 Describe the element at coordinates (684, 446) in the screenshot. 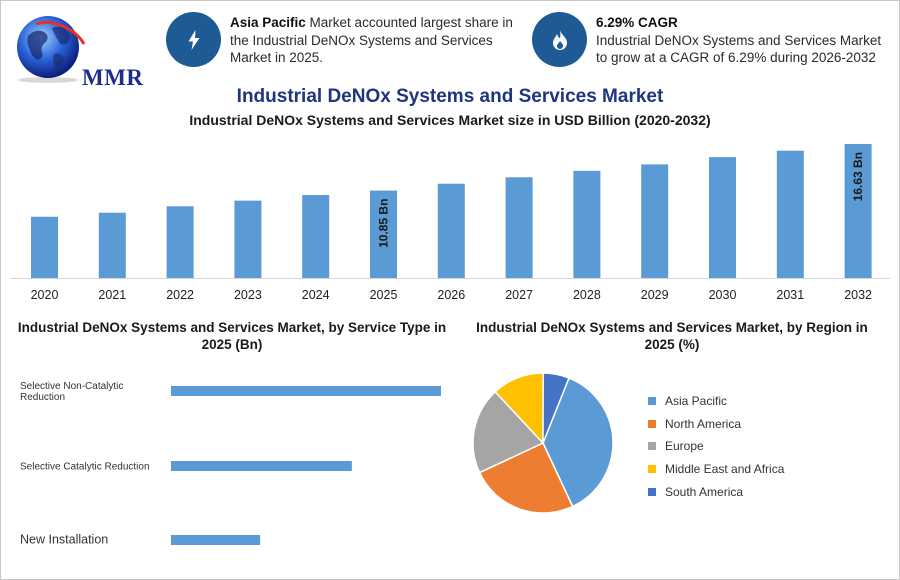

I see `legend-label: Europe` at that location.